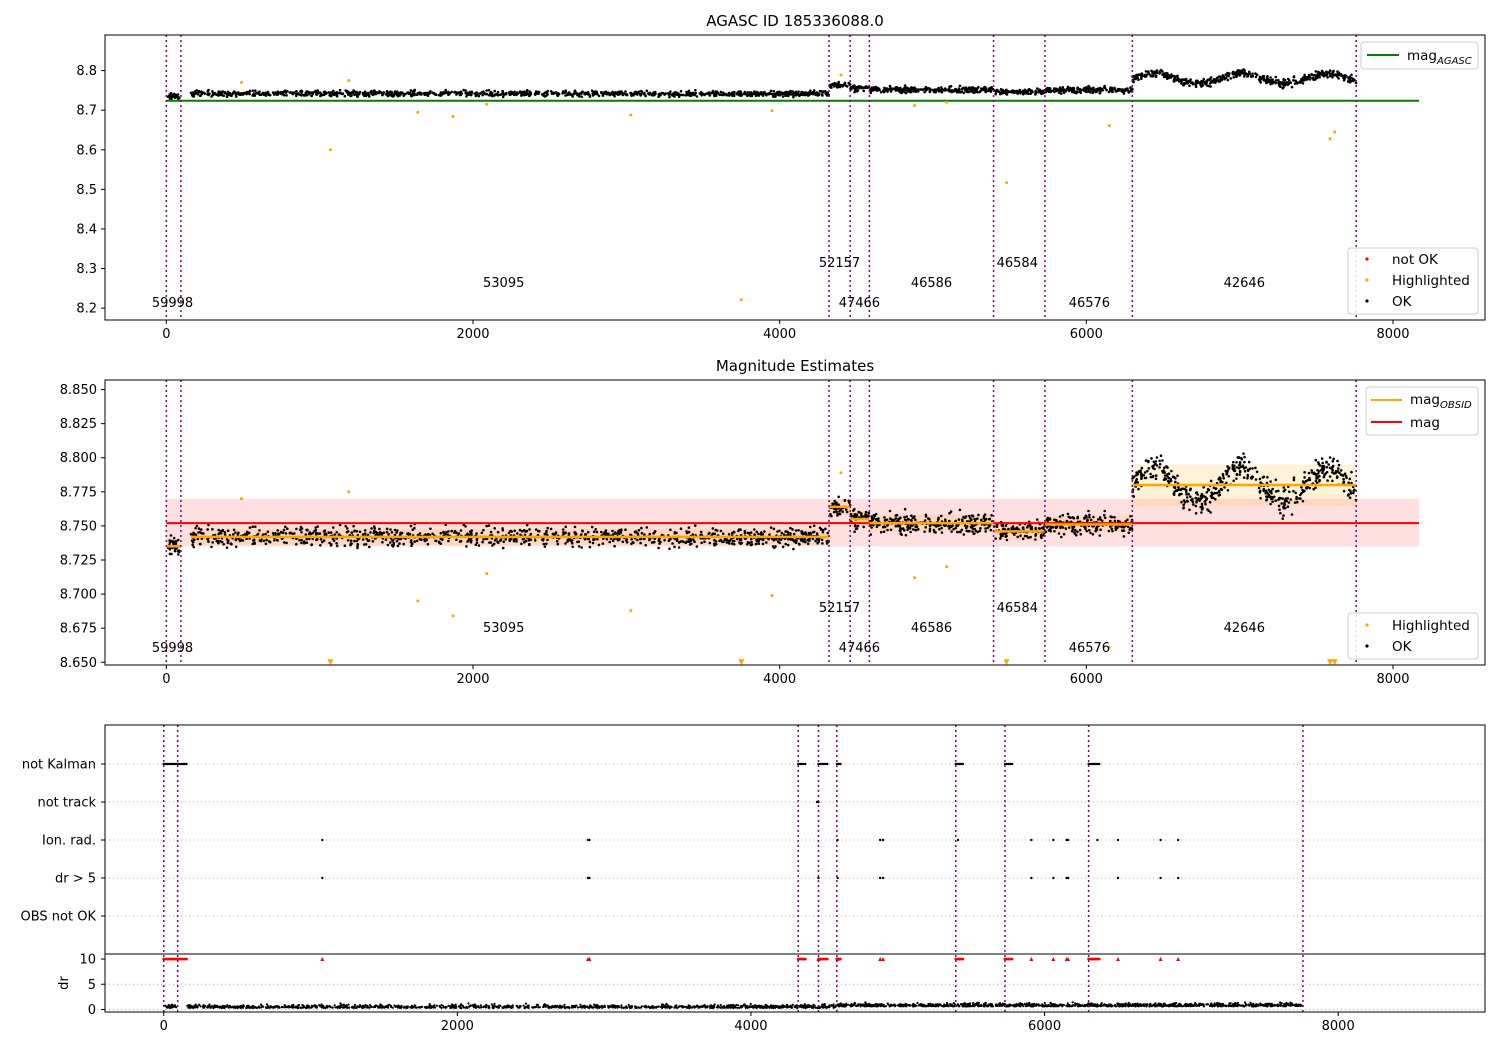 This screenshot has height=1054, width=1500. Describe the element at coordinates (1415, 260) in the screenshot. I see `legend-not-ok-label: not OK` at that location.